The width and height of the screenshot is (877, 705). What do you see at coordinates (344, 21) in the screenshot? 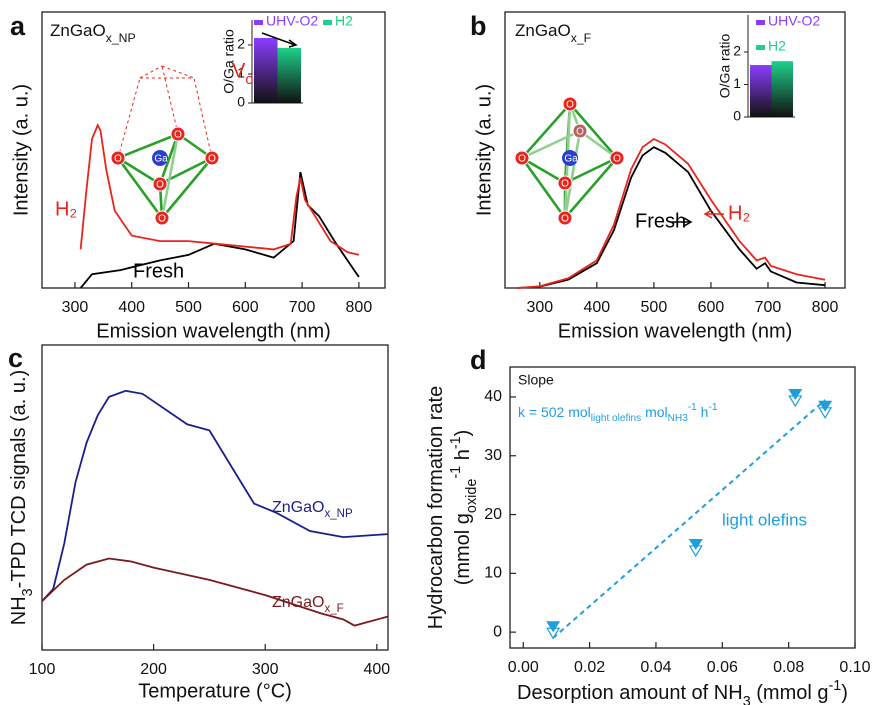
I see `legend-label: H2` at bounding box center [344, 21].